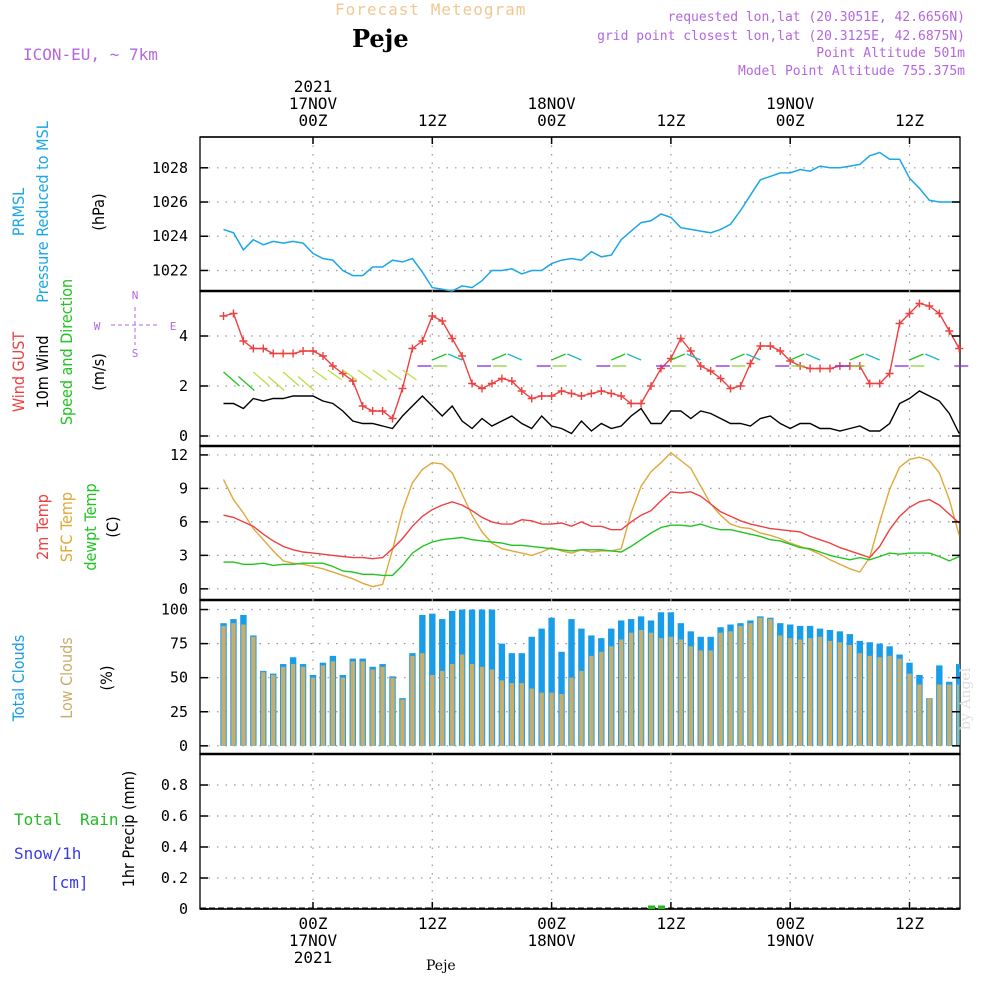 The width and height of the screenshot is (1000, 1000). What do you see at coordinates (966, 698) in the screenshot?
I see `credit-watermark: by Angel` at bounding box center [966, 698].